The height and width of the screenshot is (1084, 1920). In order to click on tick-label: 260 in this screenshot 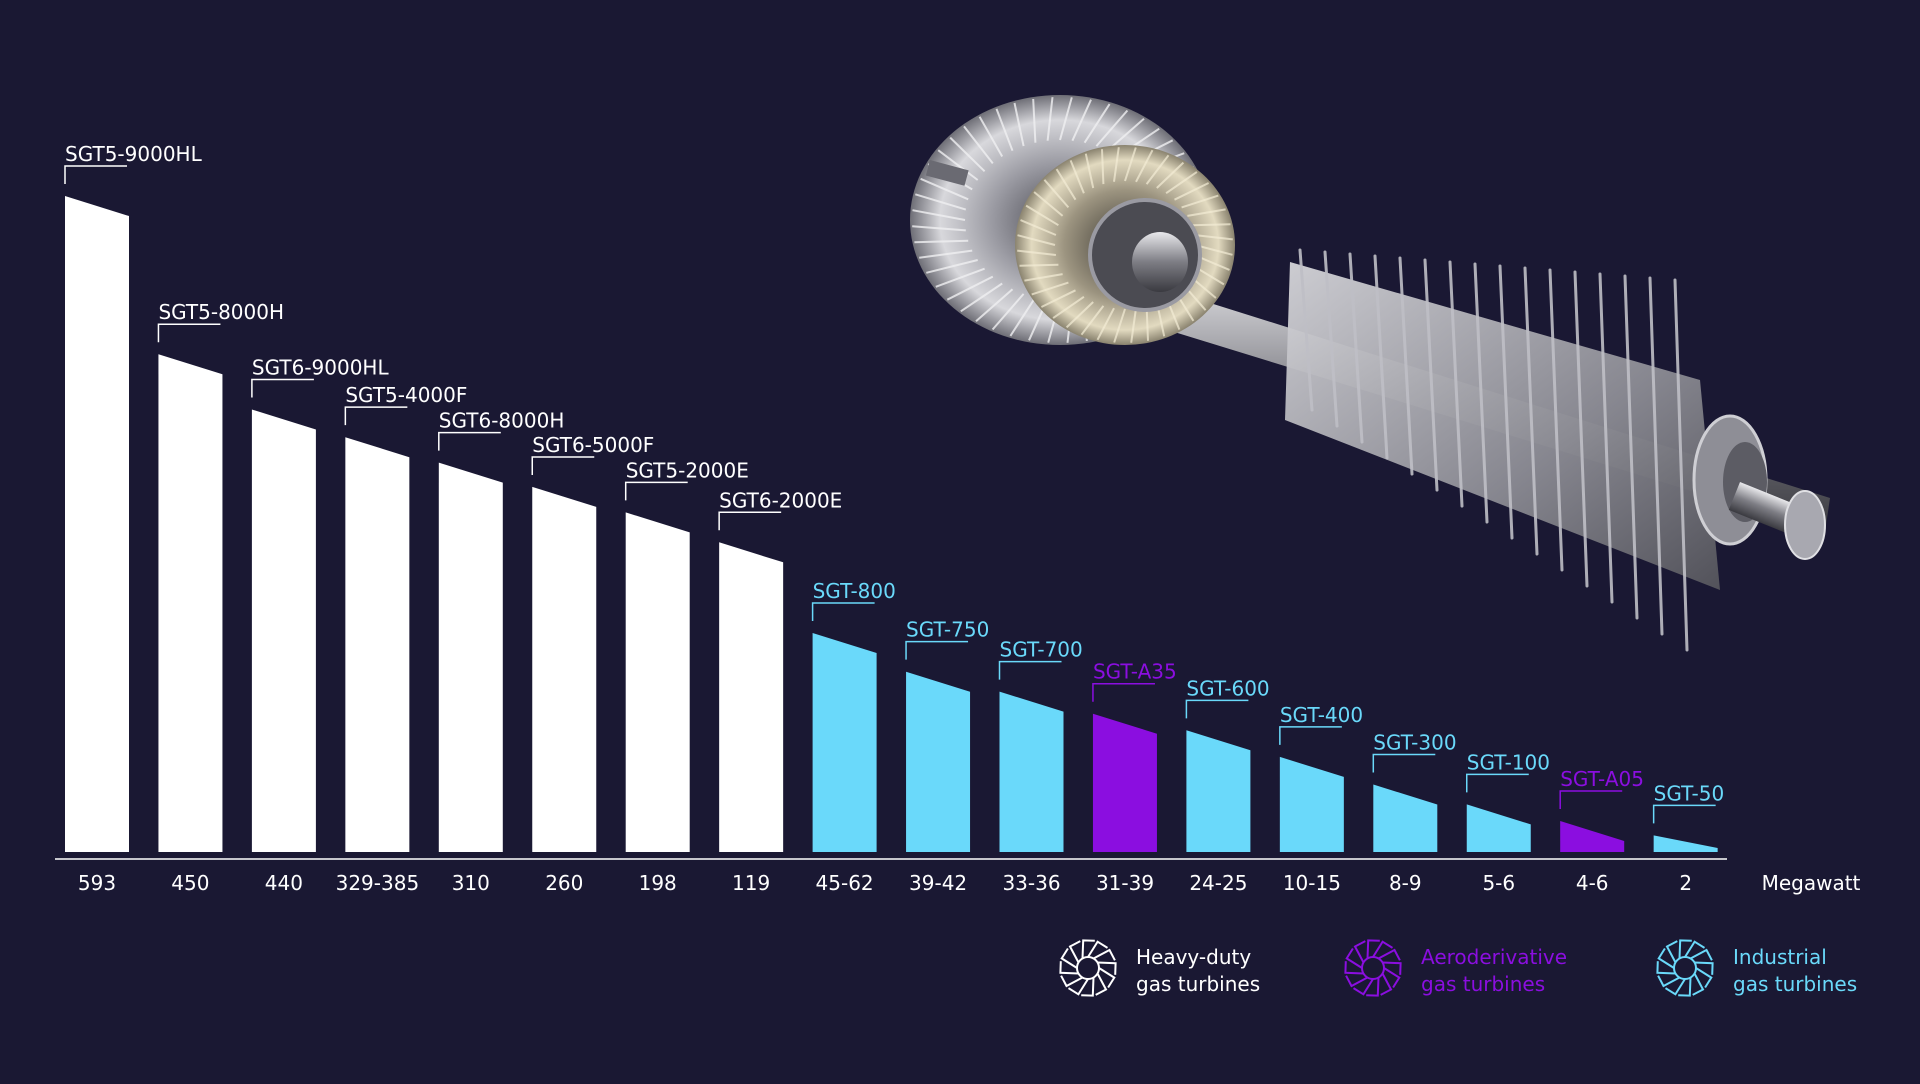, I will do `click(564, 883)`.